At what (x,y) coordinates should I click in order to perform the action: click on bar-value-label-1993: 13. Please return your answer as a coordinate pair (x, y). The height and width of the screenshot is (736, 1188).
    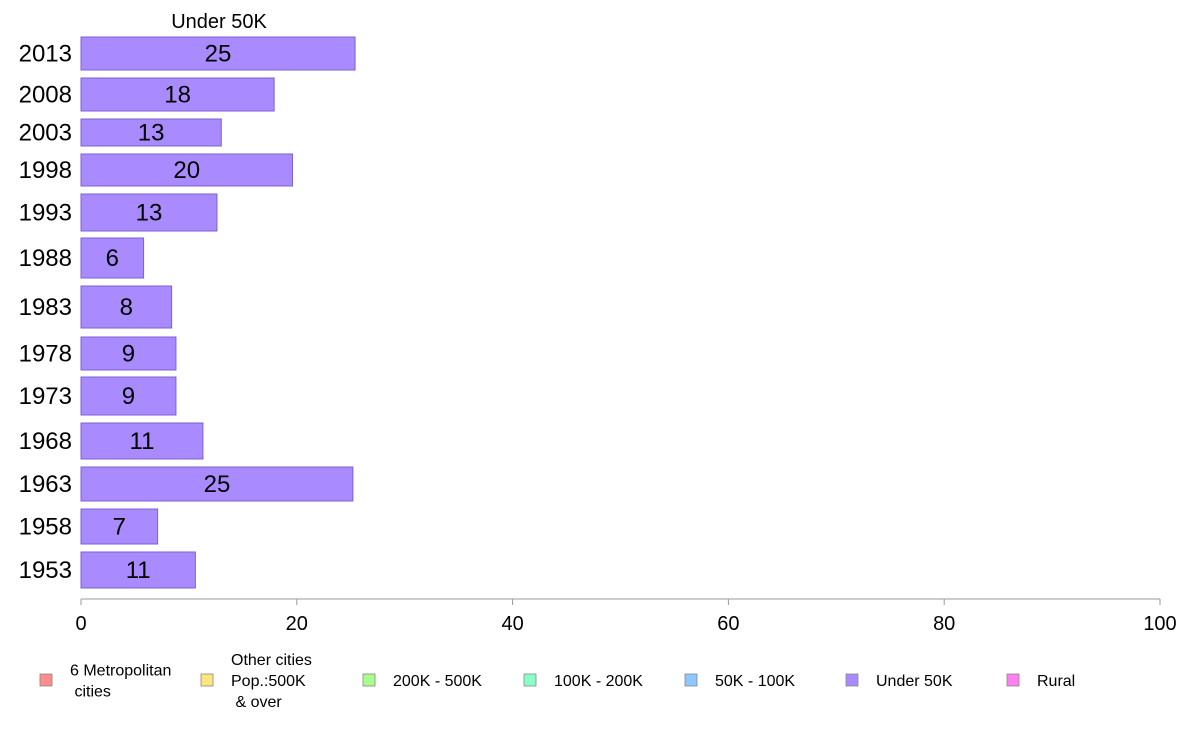
    Looking at the image, I should click on (149, 213).